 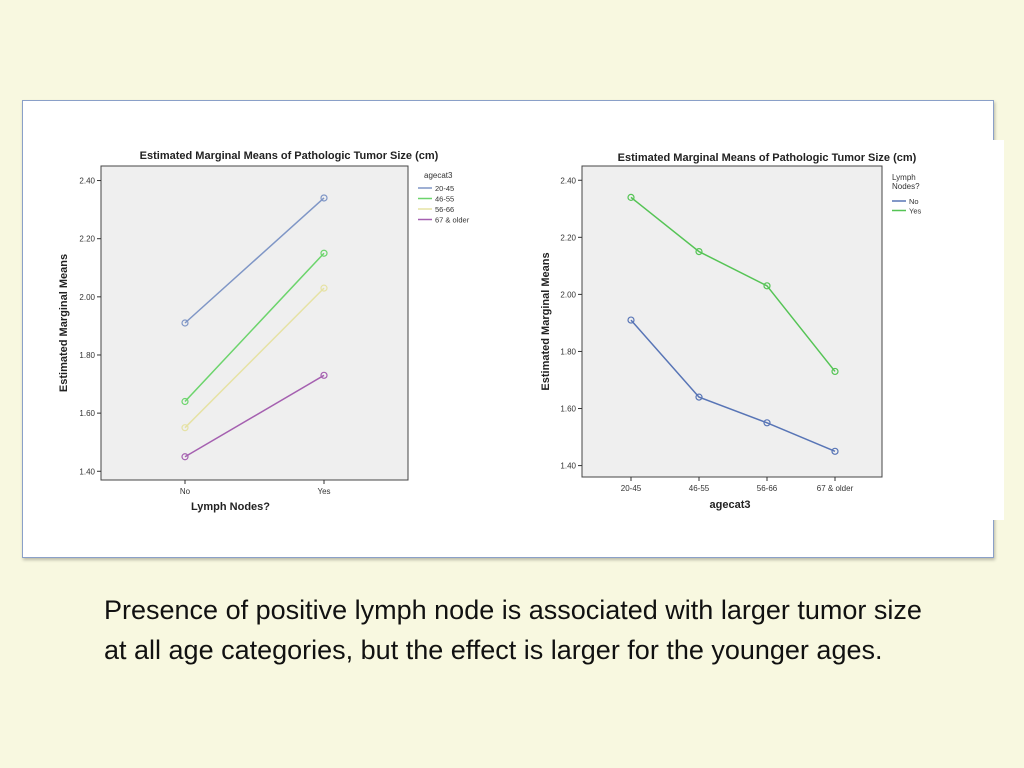 I want to click on legend-label: 46-55, so click(x=444, y=199).